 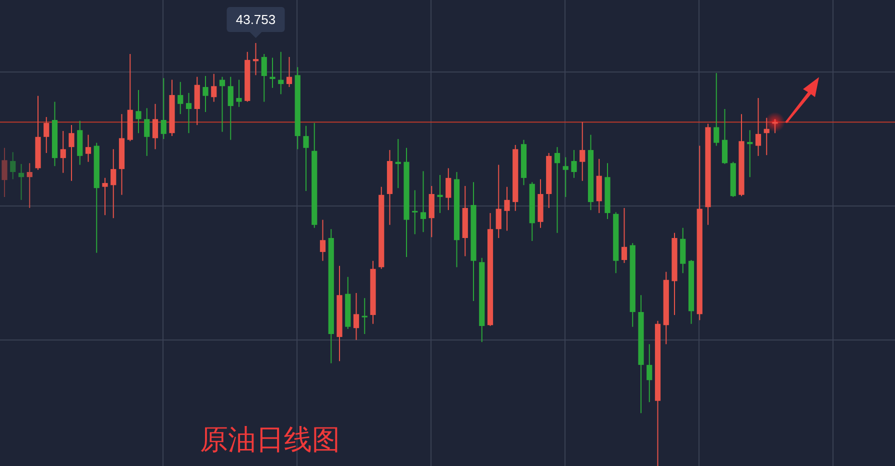 What do you see at coordinates (256, 19) in the screenshot?
I see `text: 43.753` at bounding box center [256, 19].